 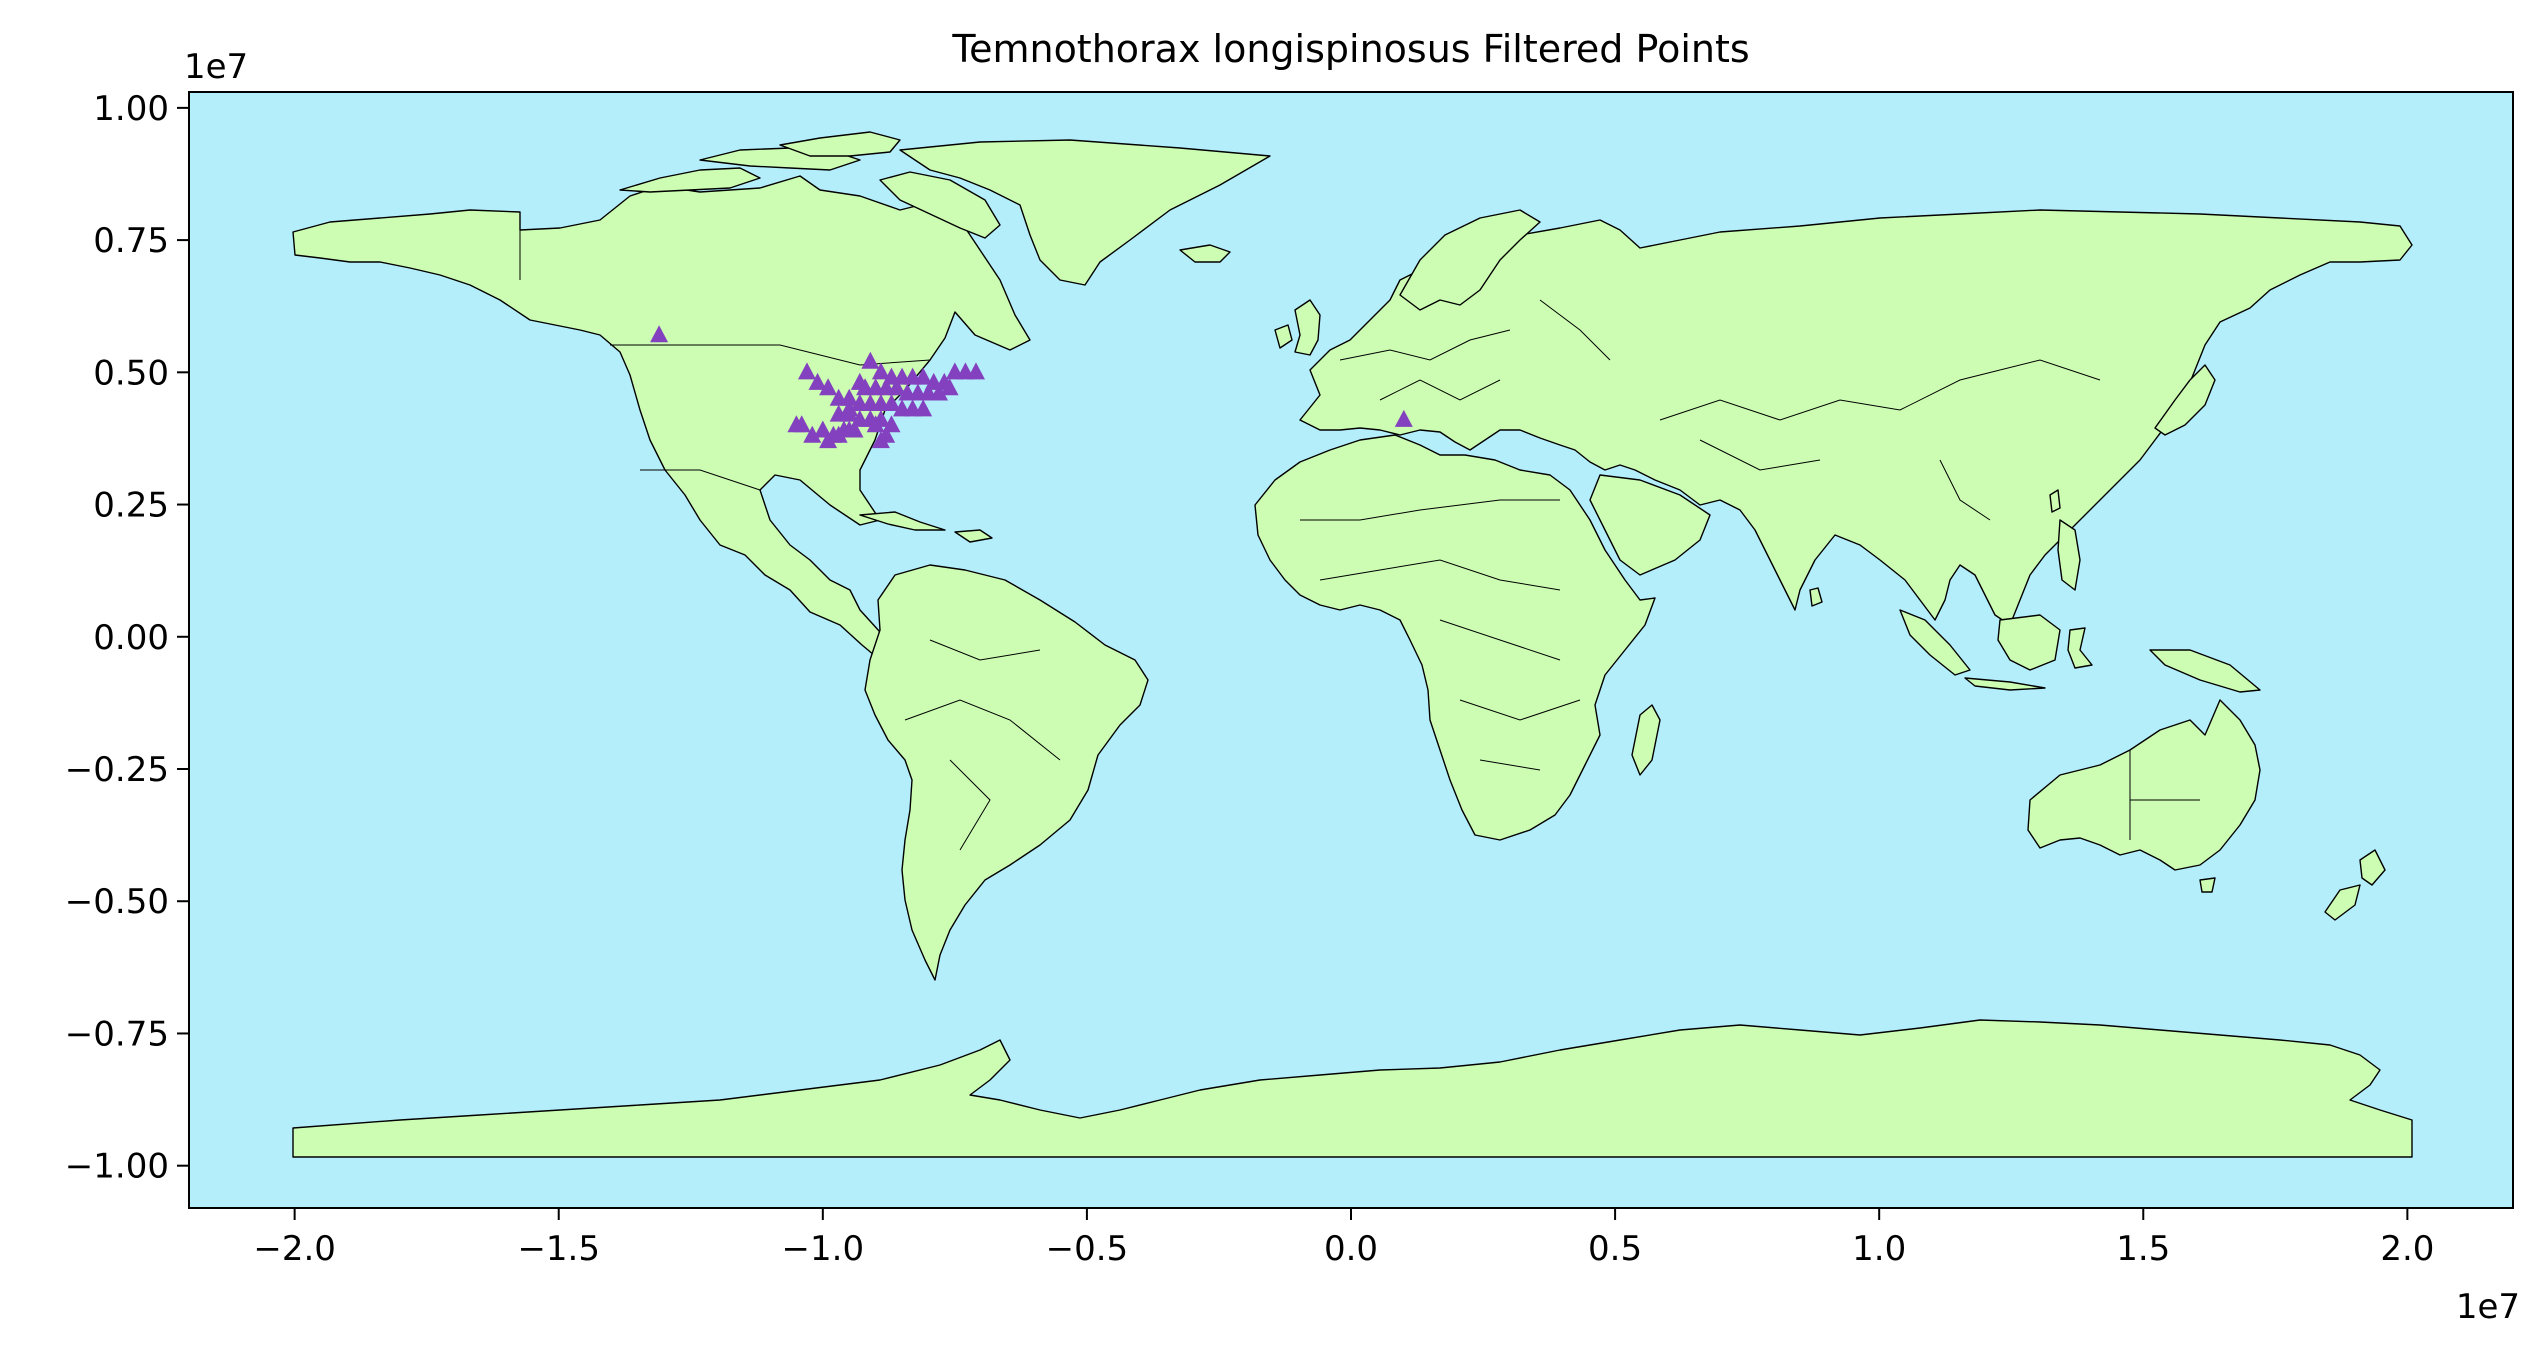 What do you see at coordinates (1470, 260) in the screenshot?
I see `scandinavia` at bounding box center [1470, 260].